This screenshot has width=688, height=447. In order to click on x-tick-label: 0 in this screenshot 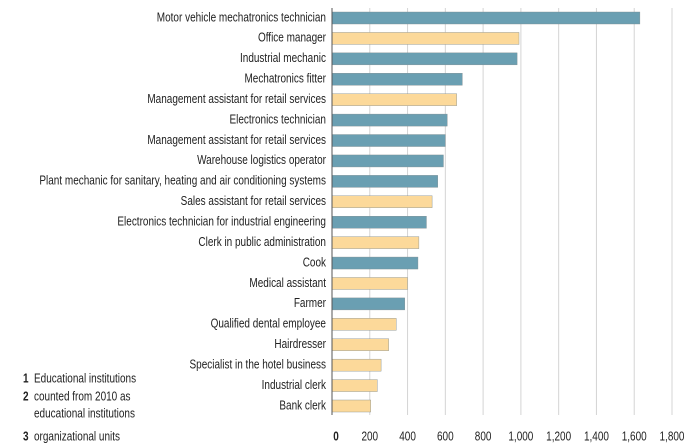, I will do `click(336, 436)`.